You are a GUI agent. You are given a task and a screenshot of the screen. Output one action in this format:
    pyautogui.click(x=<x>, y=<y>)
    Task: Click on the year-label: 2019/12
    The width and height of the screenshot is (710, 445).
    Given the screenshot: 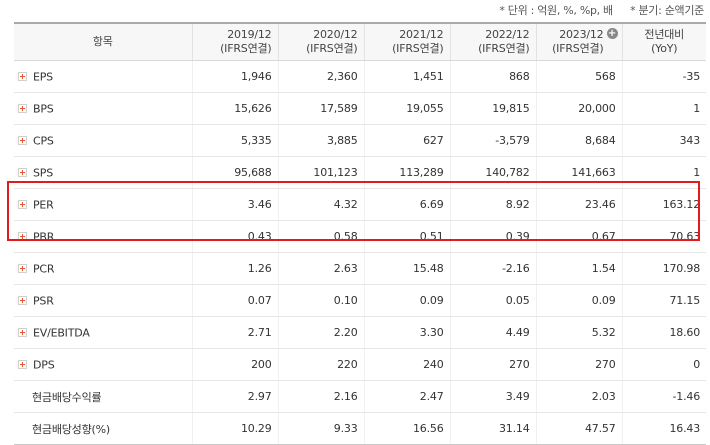 What is the action you would take?
    pyautogui.click(x=249, y=34)
    